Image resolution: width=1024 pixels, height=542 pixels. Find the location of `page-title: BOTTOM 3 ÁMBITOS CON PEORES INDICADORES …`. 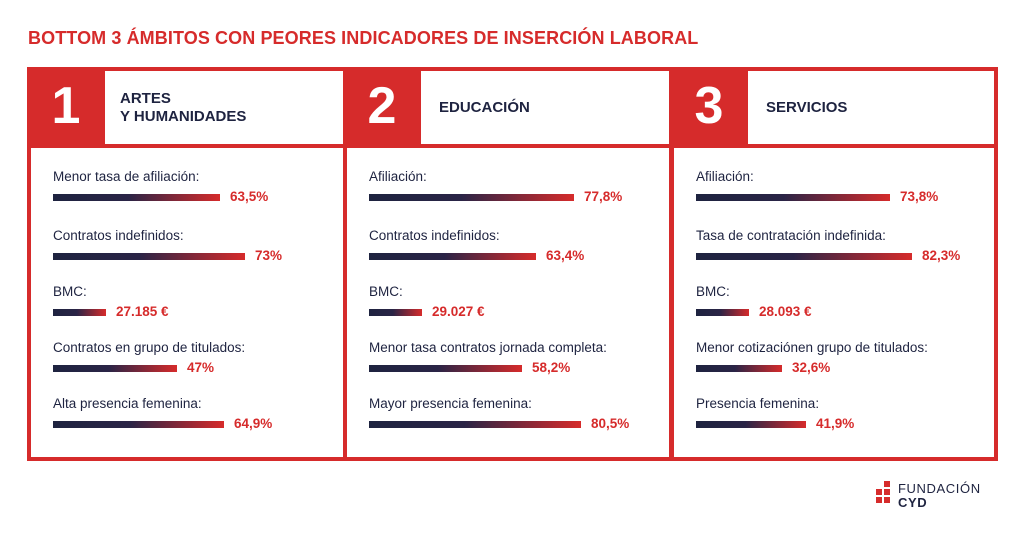

page-title: BOTTOM 3 ÁMBITOS CON PEORES INDICADORES … is located at coordinates (363, 38).